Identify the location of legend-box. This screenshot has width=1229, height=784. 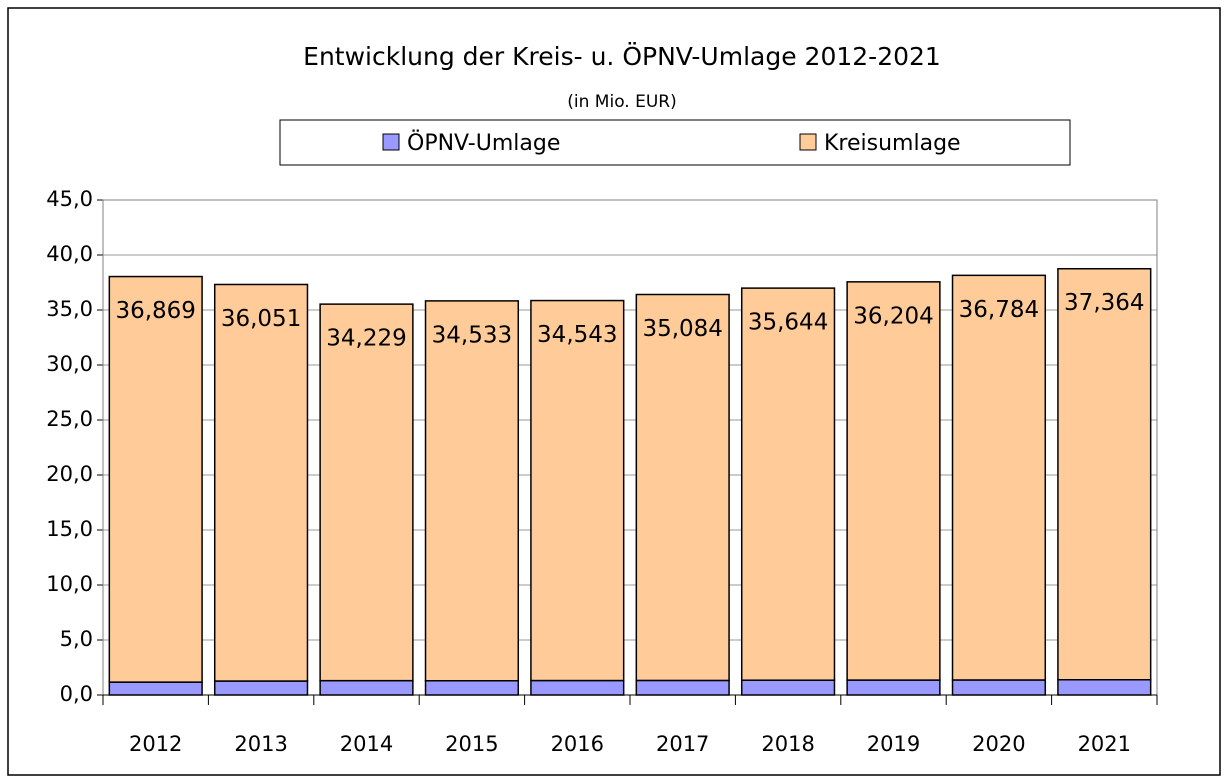
(675, 142).